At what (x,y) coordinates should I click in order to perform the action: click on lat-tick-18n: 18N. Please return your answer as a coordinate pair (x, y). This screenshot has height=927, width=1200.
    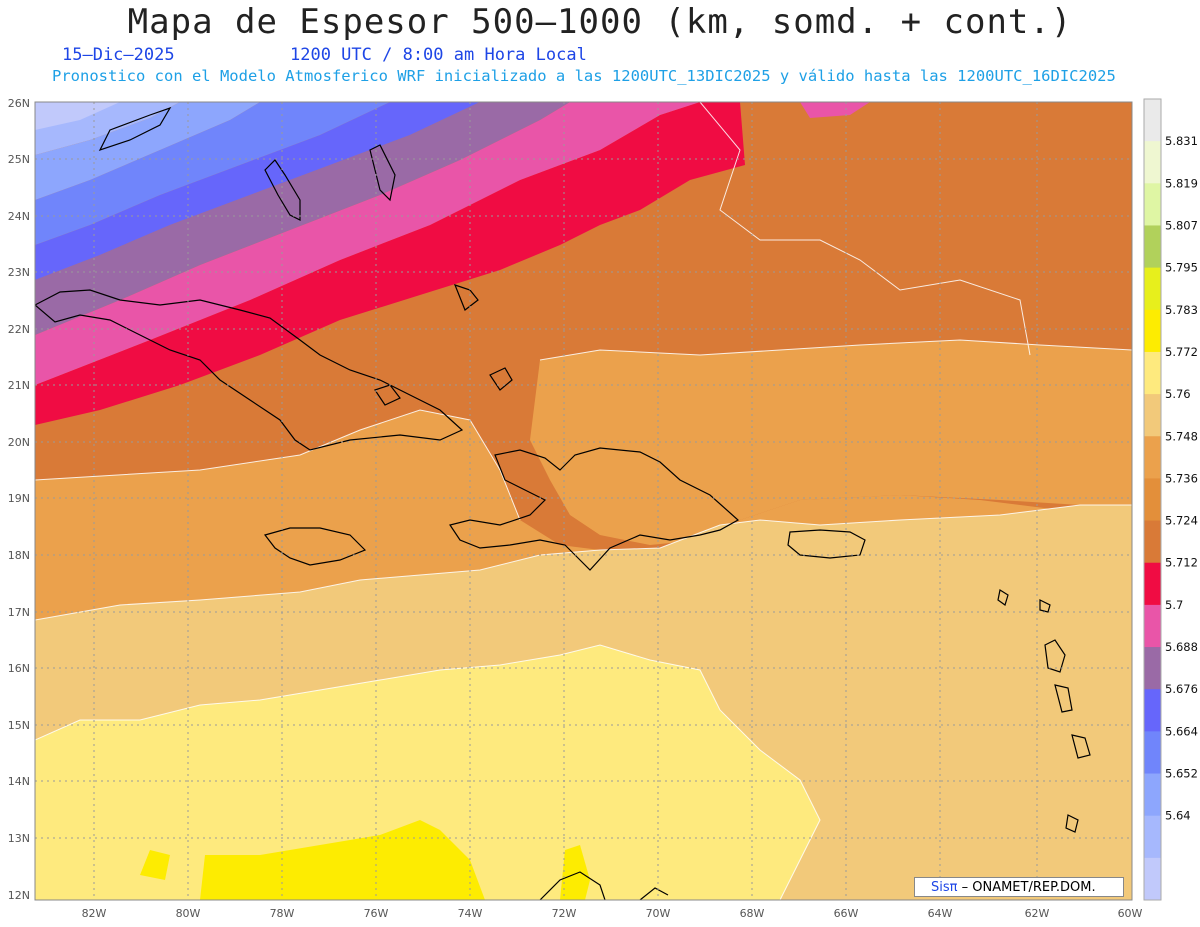
    Looking at the image, I should click on (19, 555).